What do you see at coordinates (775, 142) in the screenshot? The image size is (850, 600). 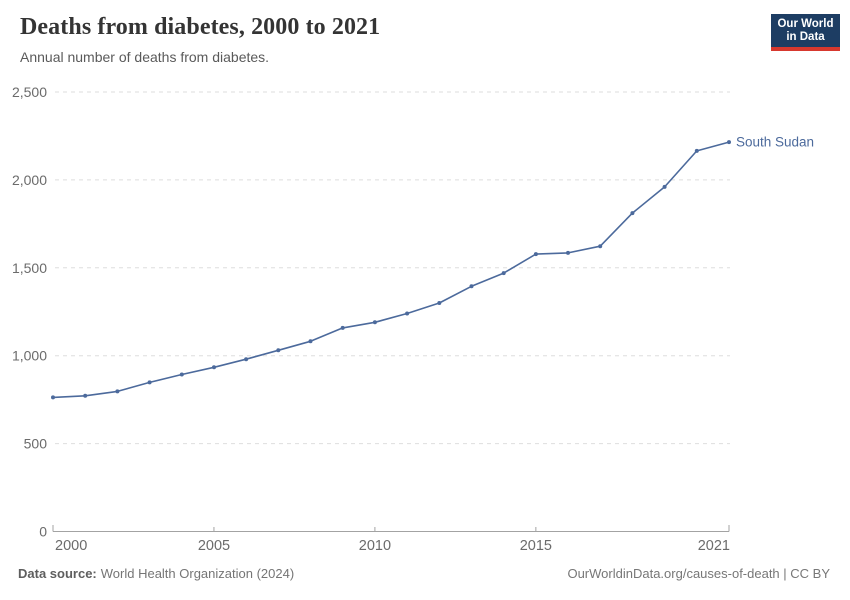 I see `entity-label: South Sudan` at bounding box center [775, 142].